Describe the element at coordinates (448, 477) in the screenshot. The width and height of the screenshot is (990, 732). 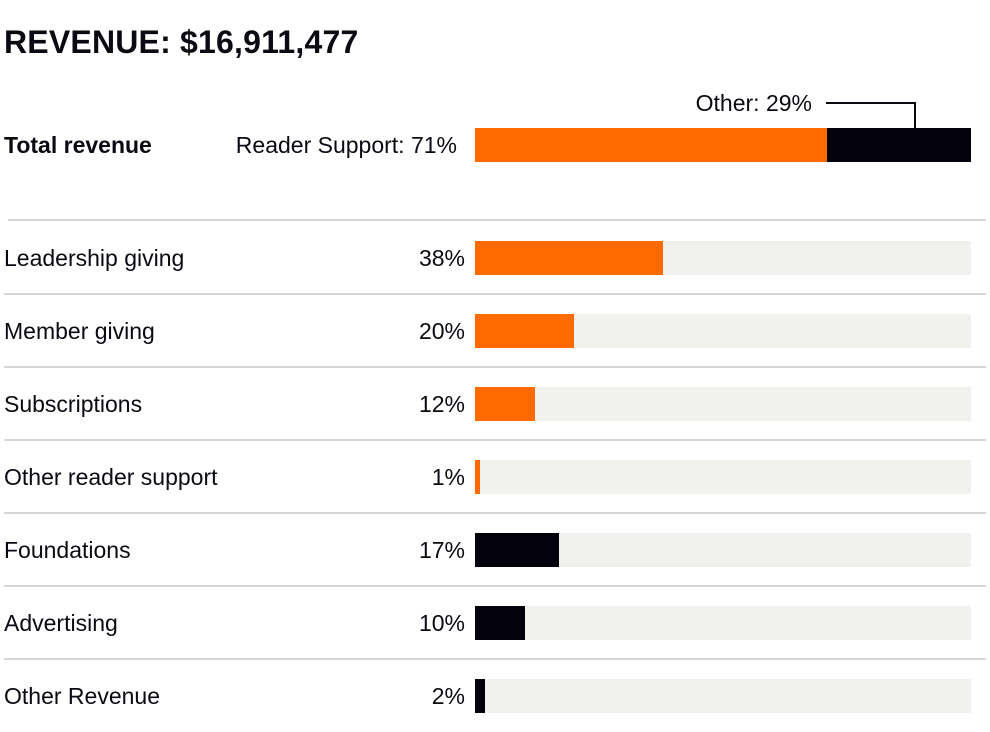
I see `value-label: 1%` at that location.